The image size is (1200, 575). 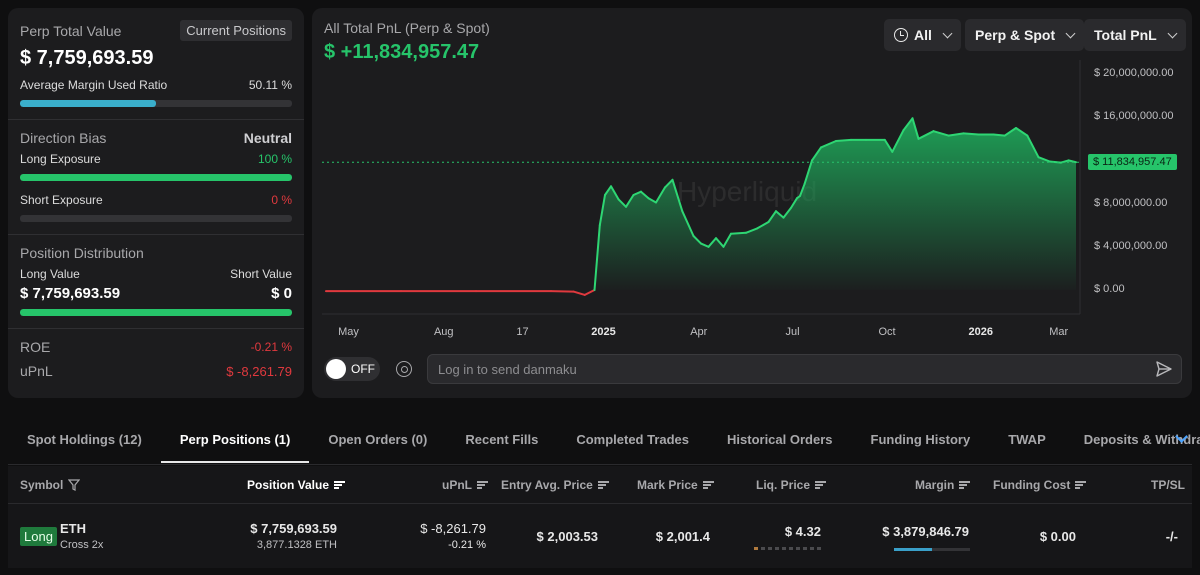 I want to click on x-tick-label: Oct, so click(x=887, y=332).